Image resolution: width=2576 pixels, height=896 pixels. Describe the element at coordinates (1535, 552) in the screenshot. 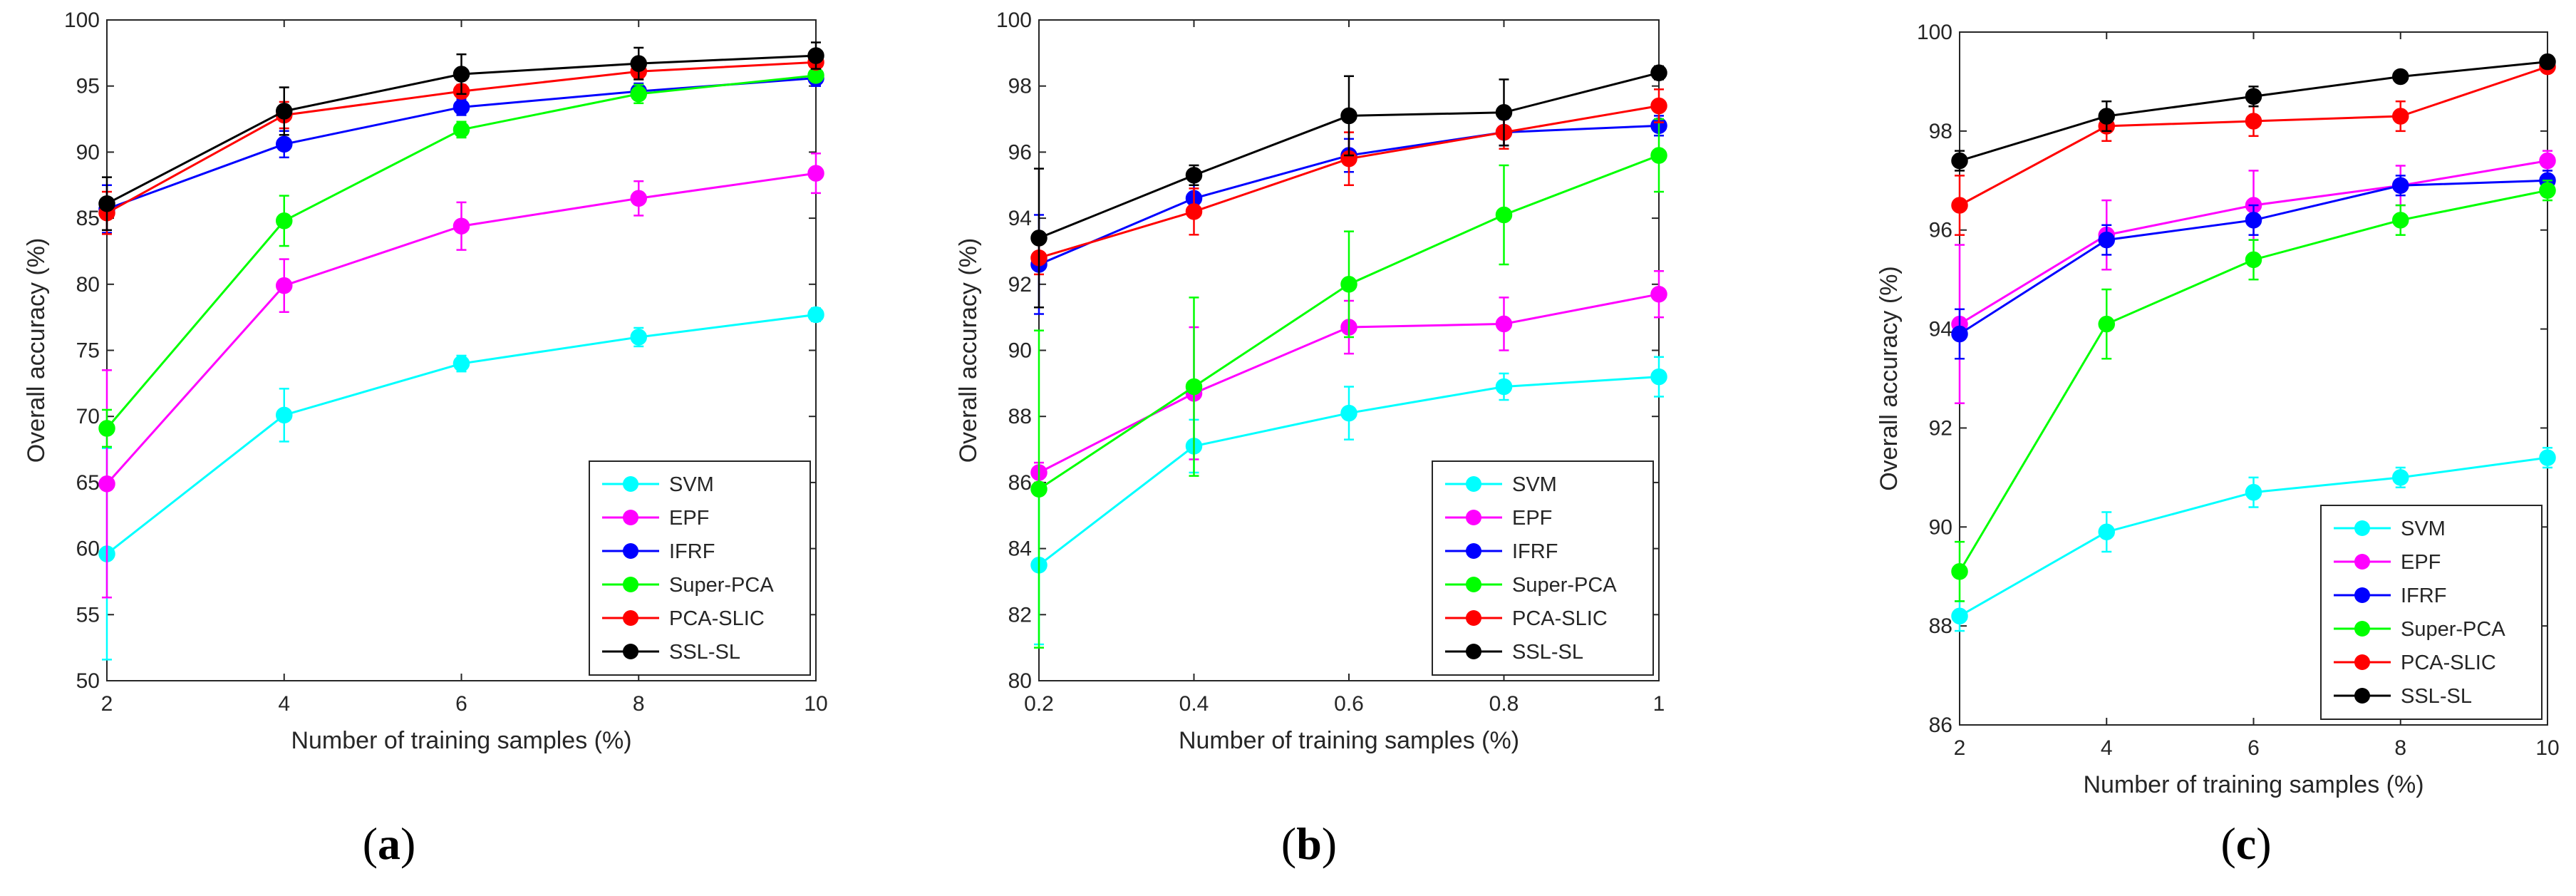

I see `legend-entry: IFRF` at that location.